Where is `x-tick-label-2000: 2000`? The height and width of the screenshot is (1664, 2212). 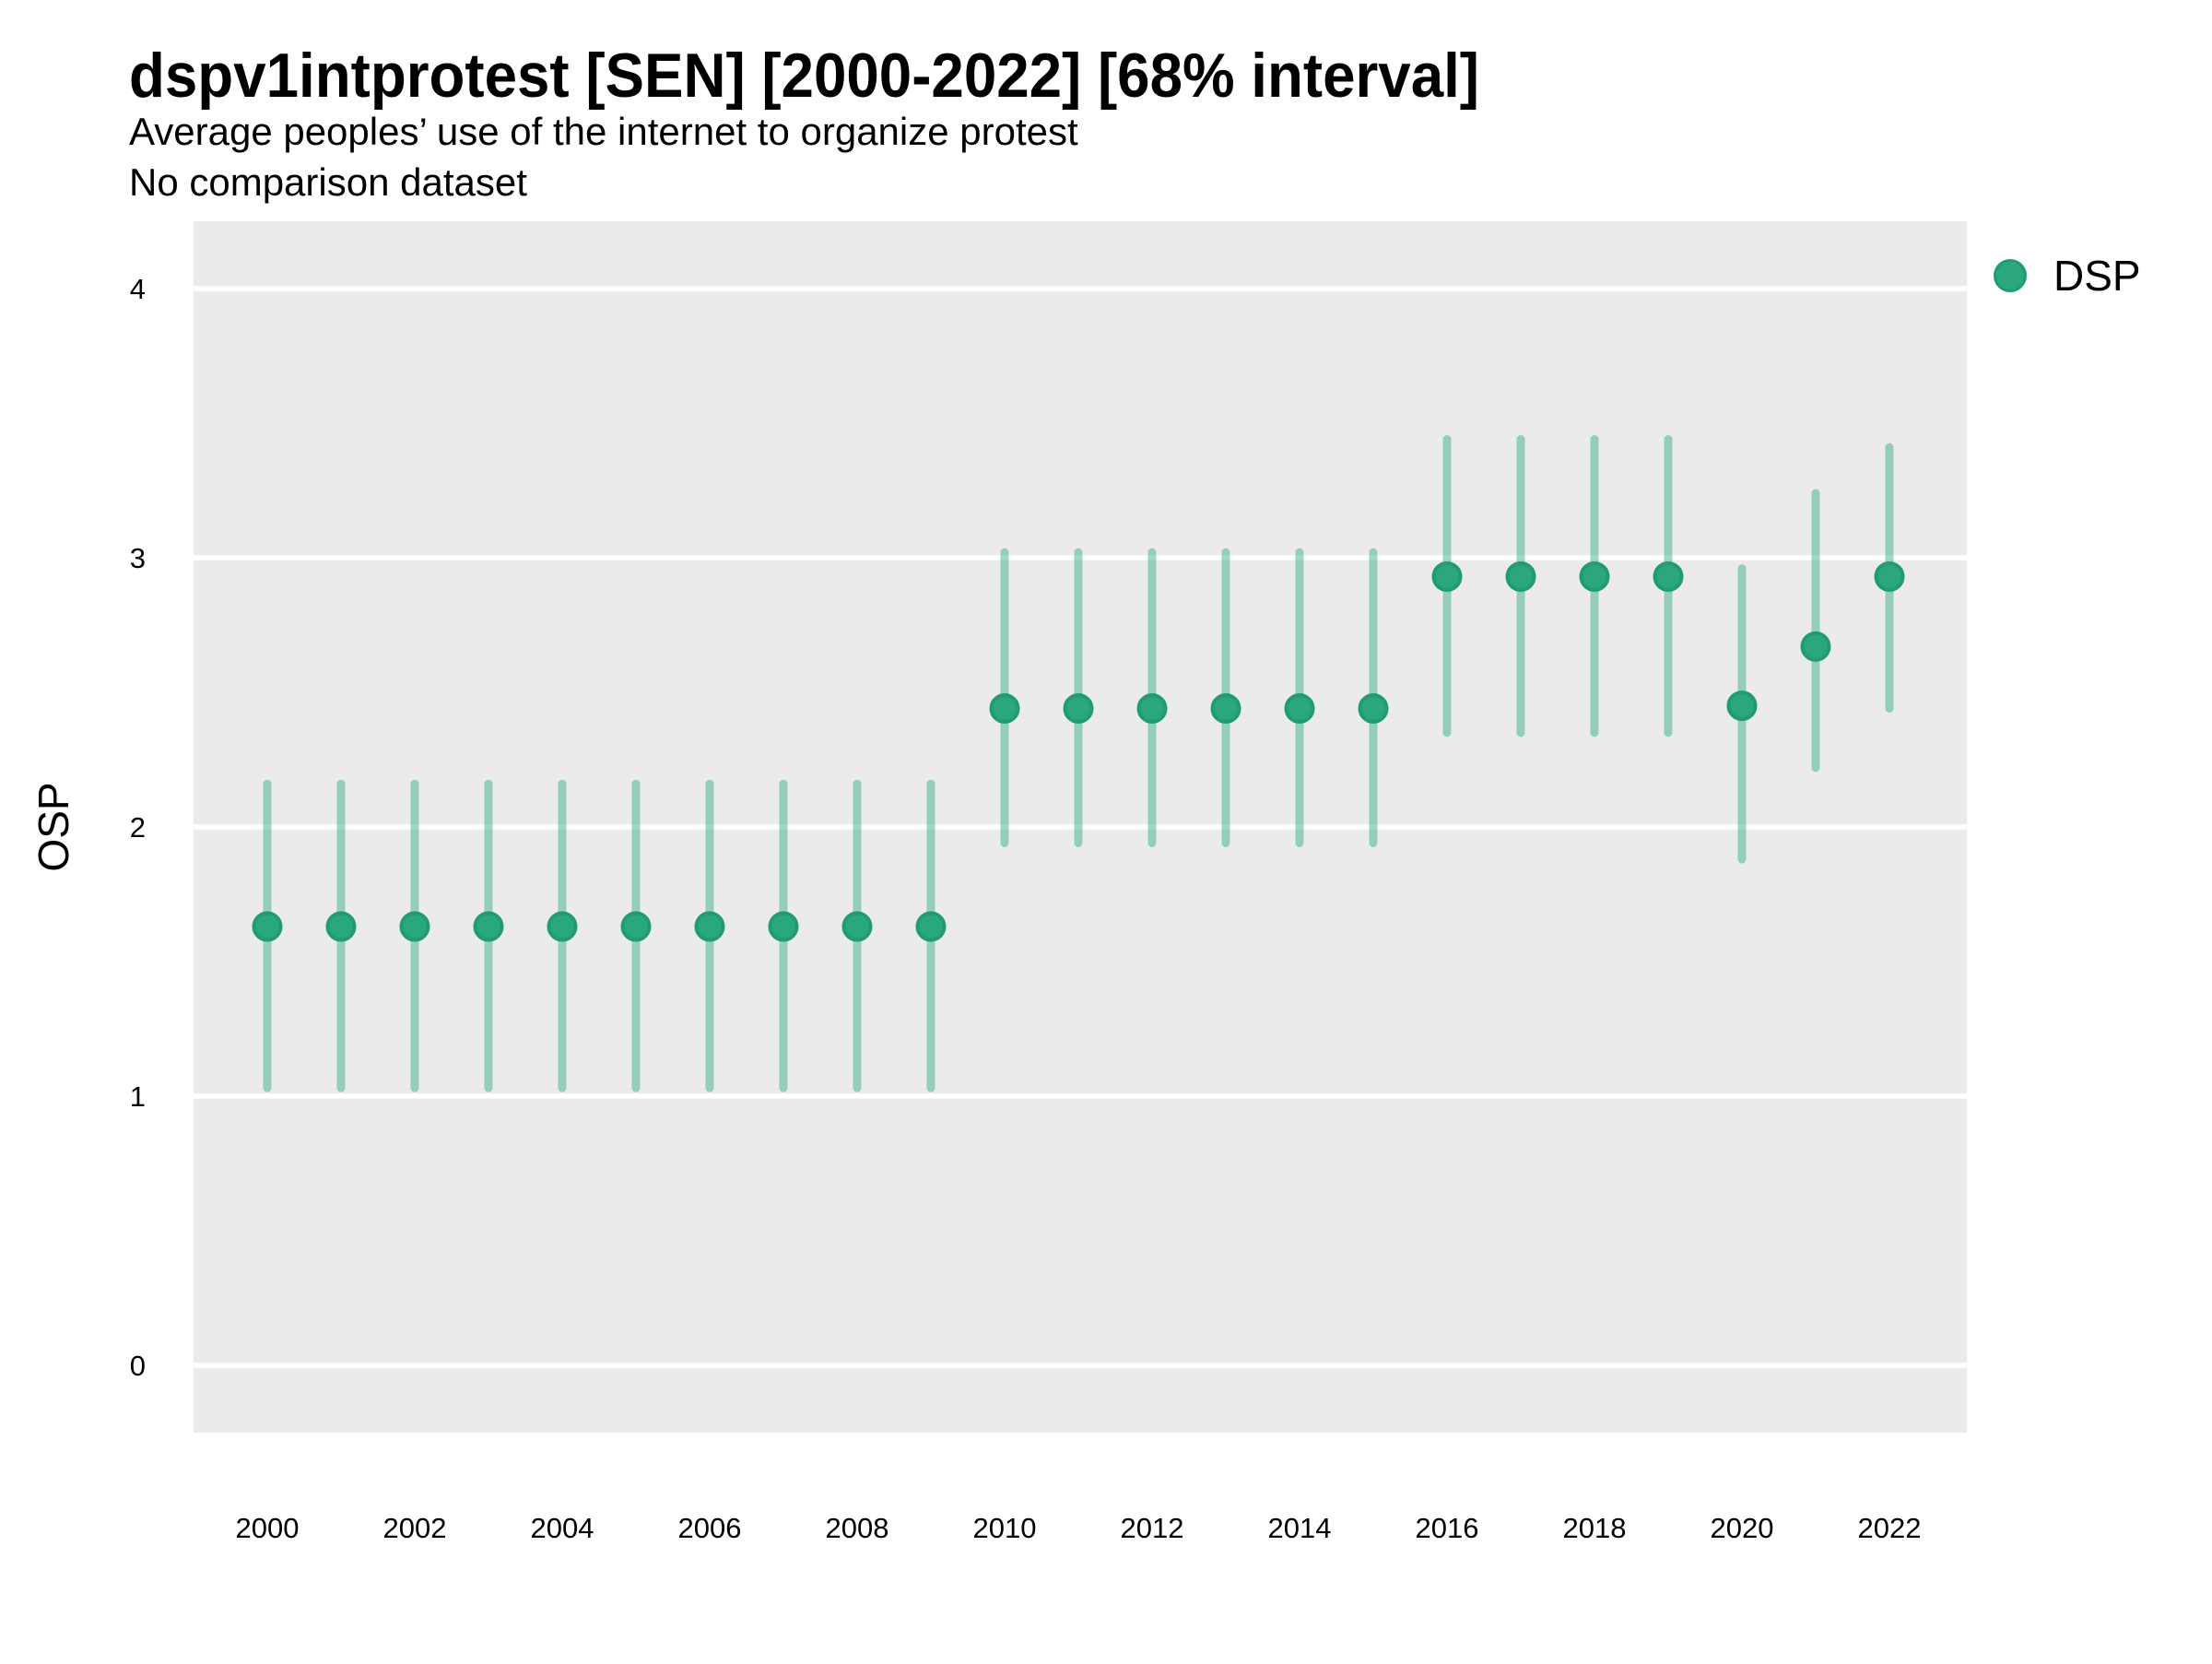 x-tick-label-2000: 2000 is located at coordinates (268, 1528).